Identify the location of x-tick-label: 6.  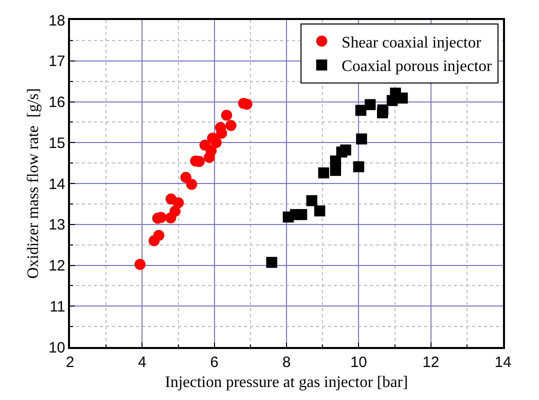
(214, 362).